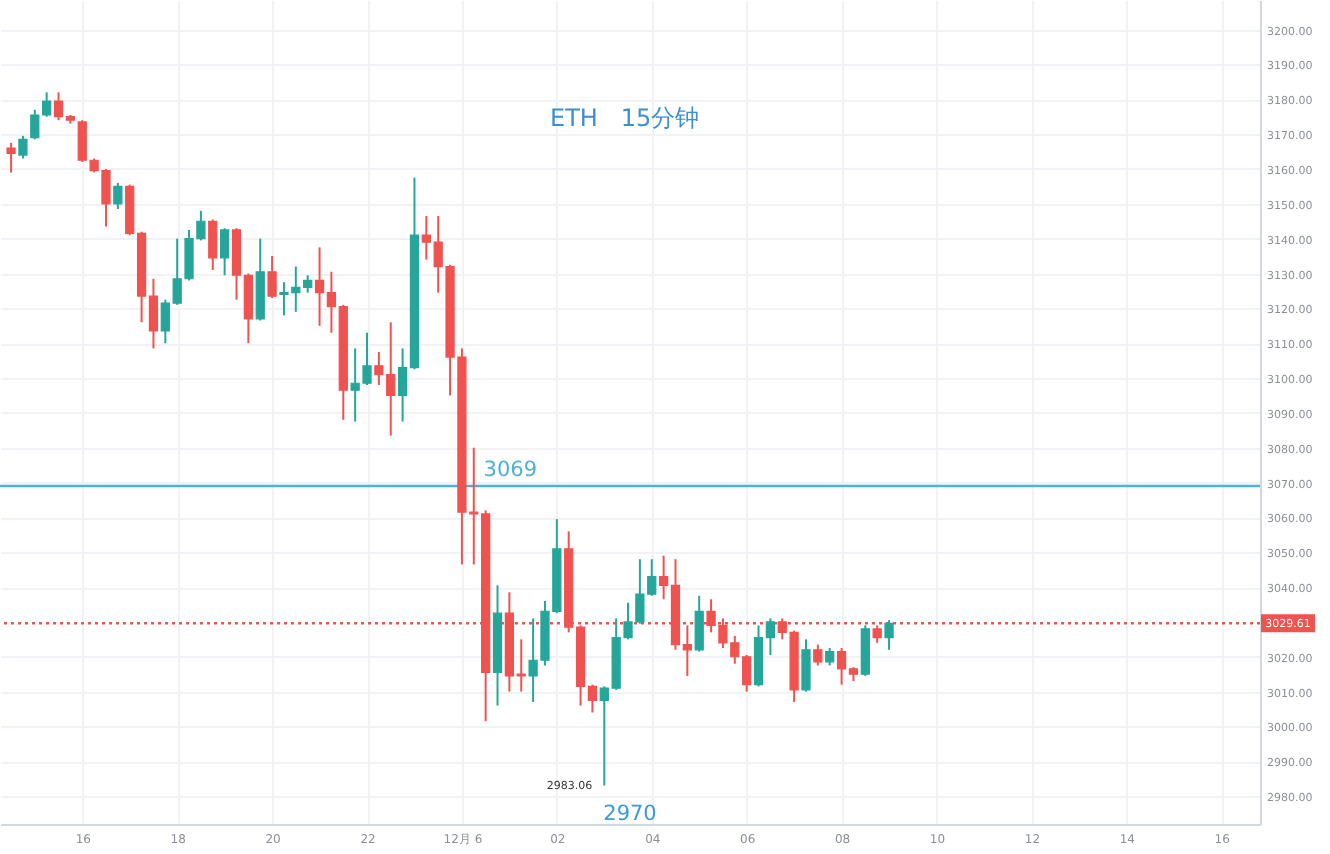  What do you see at coordinates (630, 814) in the screenshot?
I see `annotation: 2970` at bounding box center [630, 814].